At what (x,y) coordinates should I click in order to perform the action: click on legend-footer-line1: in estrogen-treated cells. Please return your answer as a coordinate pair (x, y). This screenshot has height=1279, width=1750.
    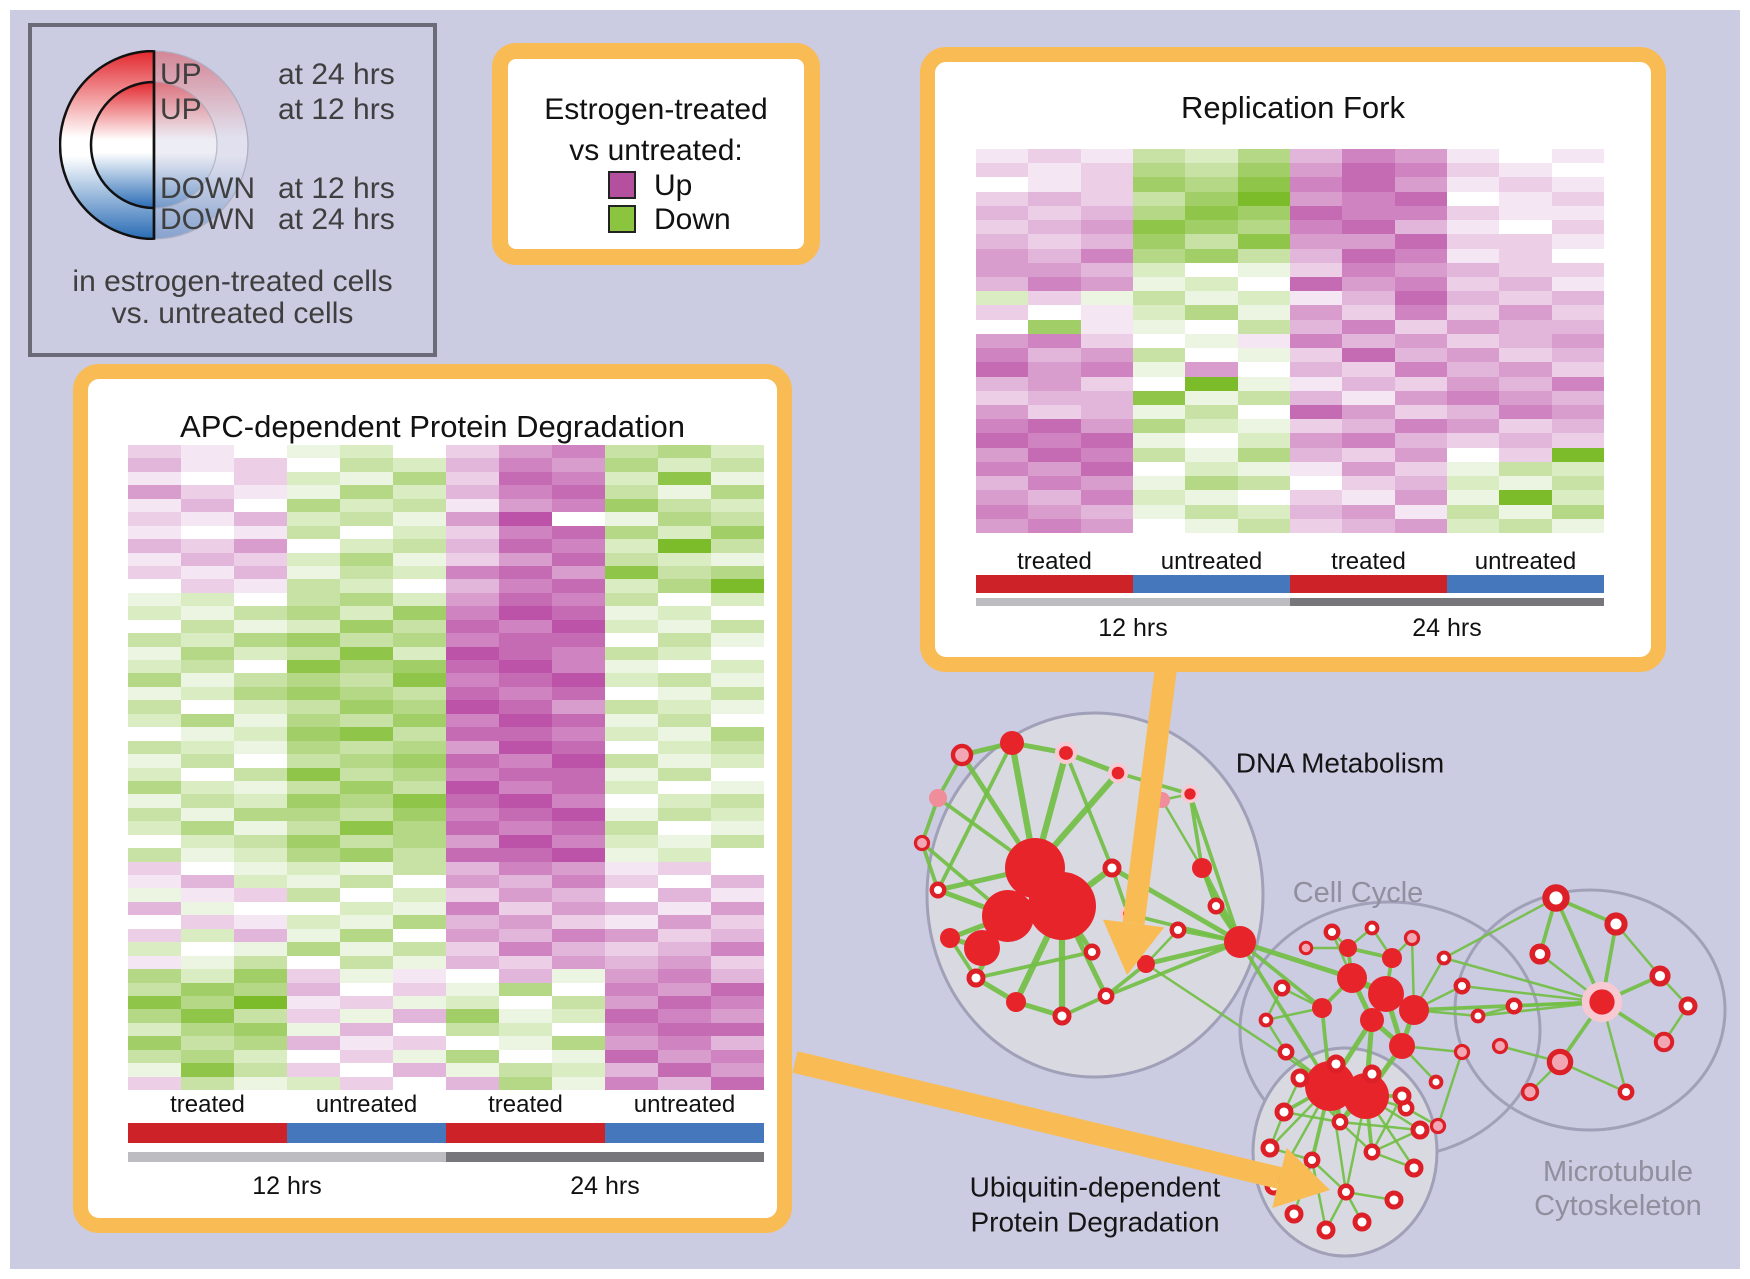
    Looking at the image, I should click on (232, 281).